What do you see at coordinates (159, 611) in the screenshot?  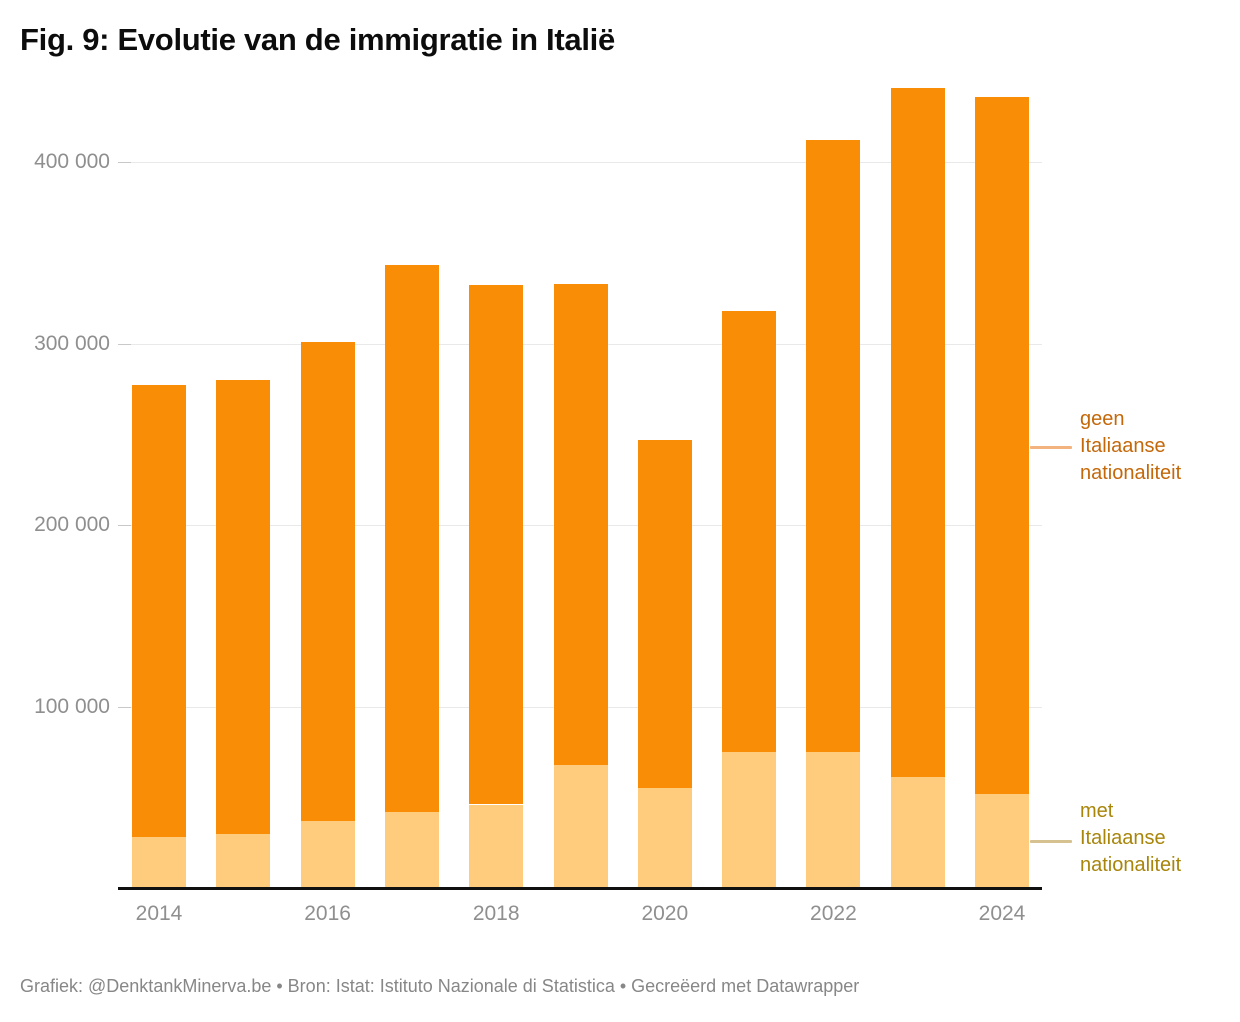 I see `bar-2014-geen` at bounding box center [159, 611].